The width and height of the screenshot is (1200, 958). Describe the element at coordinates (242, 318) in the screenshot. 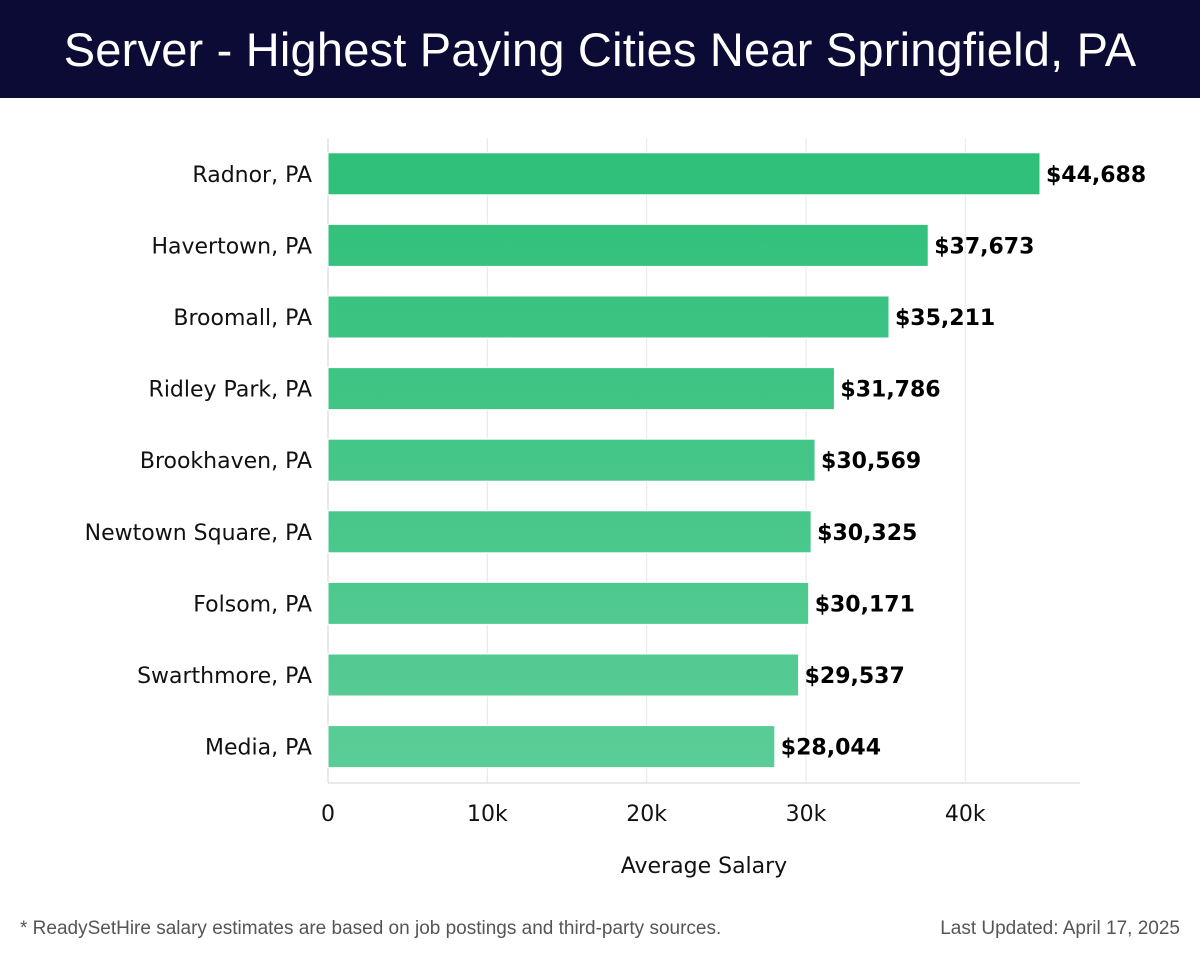

I see `category-label-2: Broomall, PA` at that location.